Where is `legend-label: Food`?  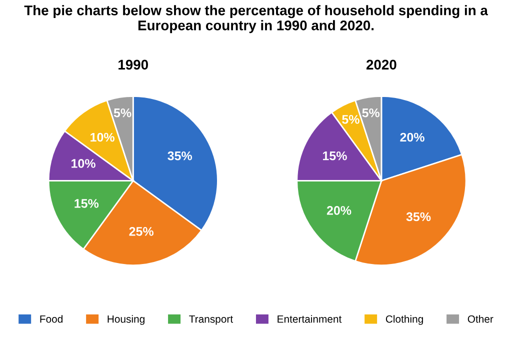
legend-label: Food is located at coordinates (51, 319).